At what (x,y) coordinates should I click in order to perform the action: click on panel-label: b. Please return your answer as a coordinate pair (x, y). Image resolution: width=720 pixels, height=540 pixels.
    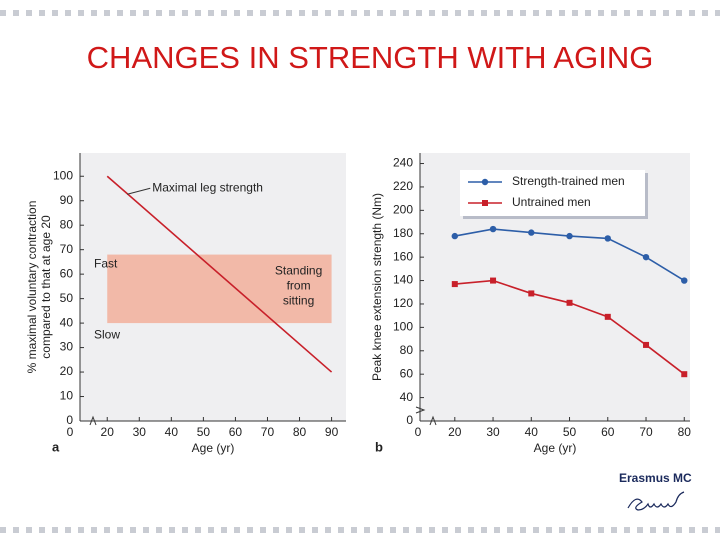
    Looking at the image, I should click on (379, 446).